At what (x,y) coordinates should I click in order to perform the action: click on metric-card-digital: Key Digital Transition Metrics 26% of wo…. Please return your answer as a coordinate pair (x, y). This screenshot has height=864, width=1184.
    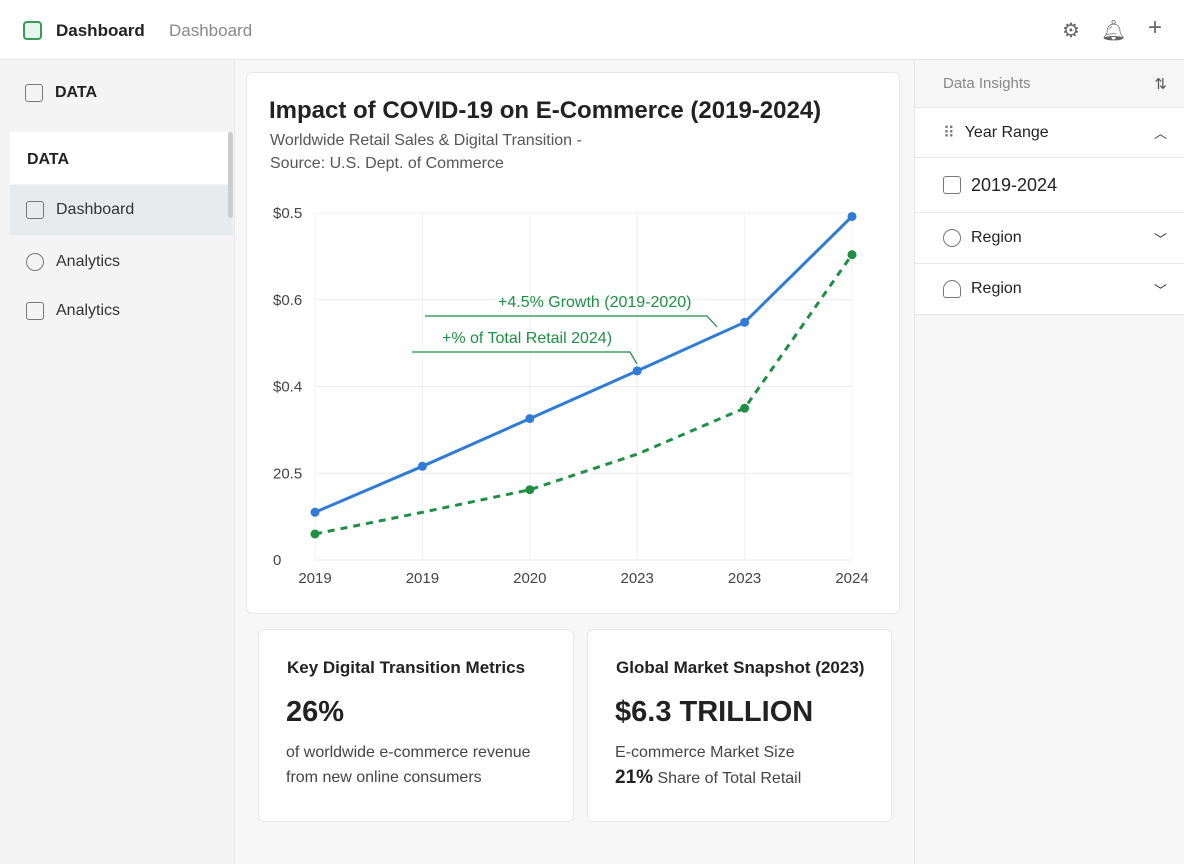
    Looking at the image, I should click on (416, 725).